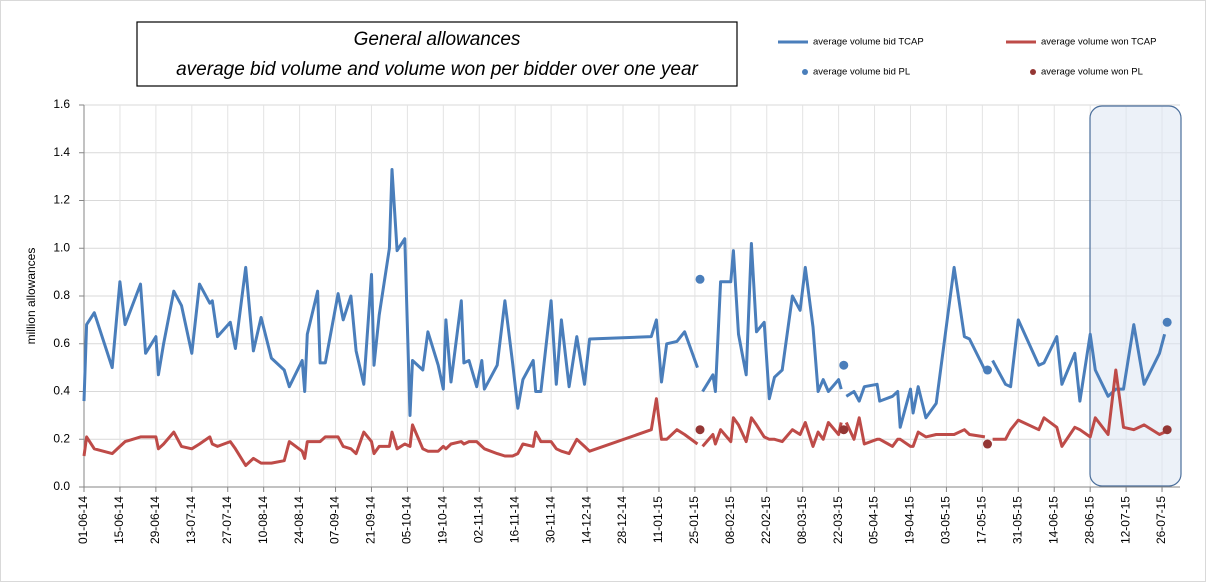 This screenshot has height=582, width=1206. What do you see at coordinates (1053, 520) in the screenshot?
I see `x-tick-label: 14-06-15` at bounding box center [1053, 520].